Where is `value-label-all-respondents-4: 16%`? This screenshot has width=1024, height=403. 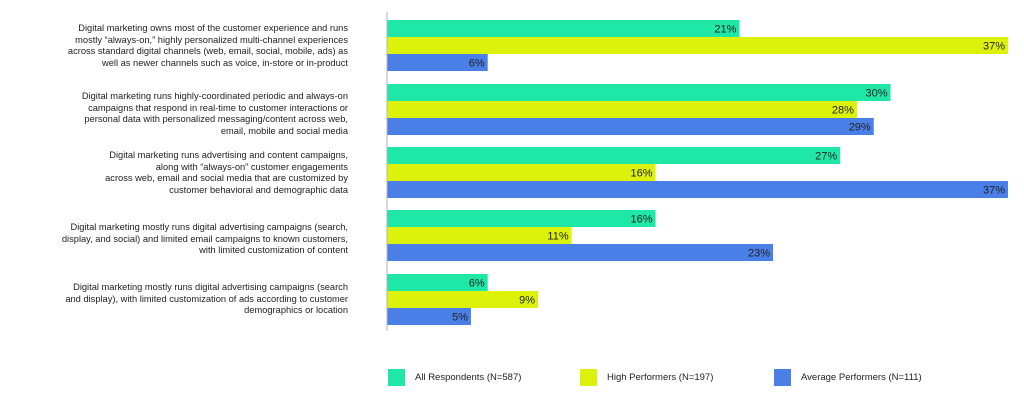 value-label-all-respondents-4: 16% is located at coordinates (642, 220).